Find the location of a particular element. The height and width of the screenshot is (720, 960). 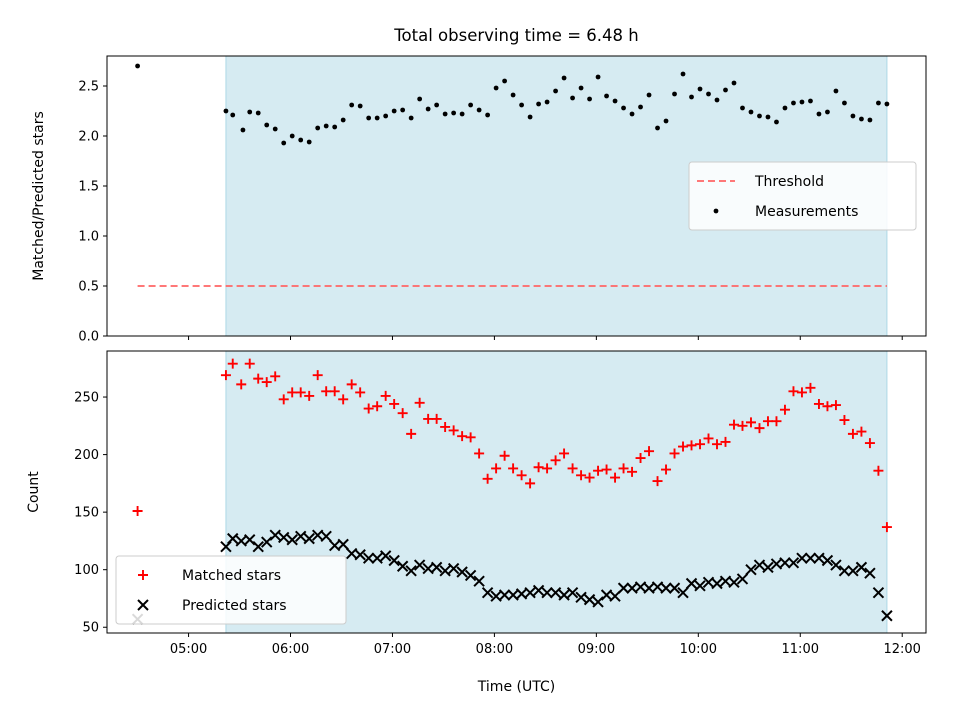

x-tick-label: 06:00 is located at coordinates (290, 649).